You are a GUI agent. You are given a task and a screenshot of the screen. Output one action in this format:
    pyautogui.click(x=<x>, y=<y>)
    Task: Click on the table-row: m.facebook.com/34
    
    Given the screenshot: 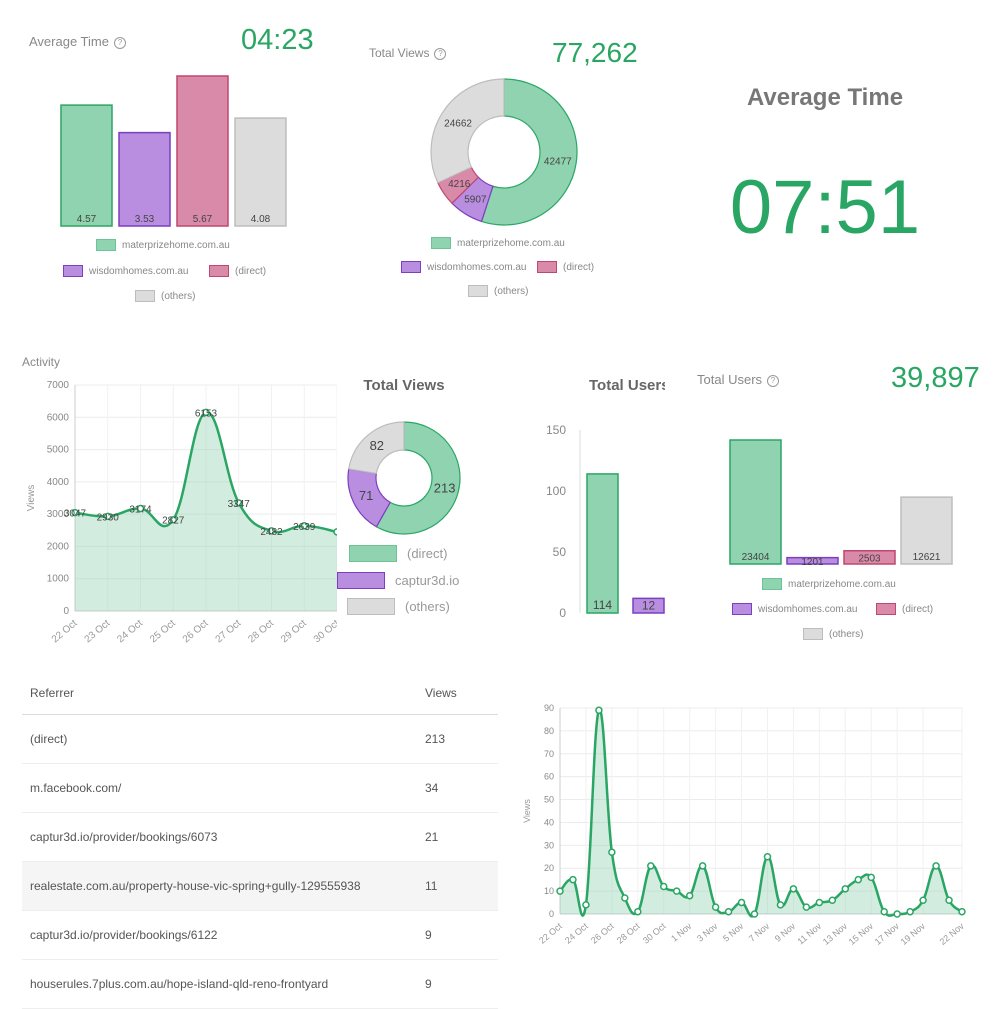 What is the action you would take?
    pyautogui.click(x=260, y=788)
    